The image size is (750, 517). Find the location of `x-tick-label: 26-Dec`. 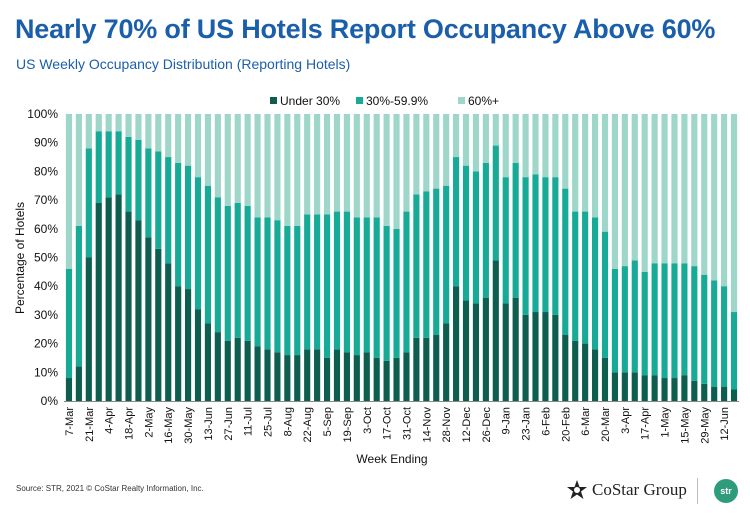

x-tick-label: 26-Dec is located at coordinates (487, 425).